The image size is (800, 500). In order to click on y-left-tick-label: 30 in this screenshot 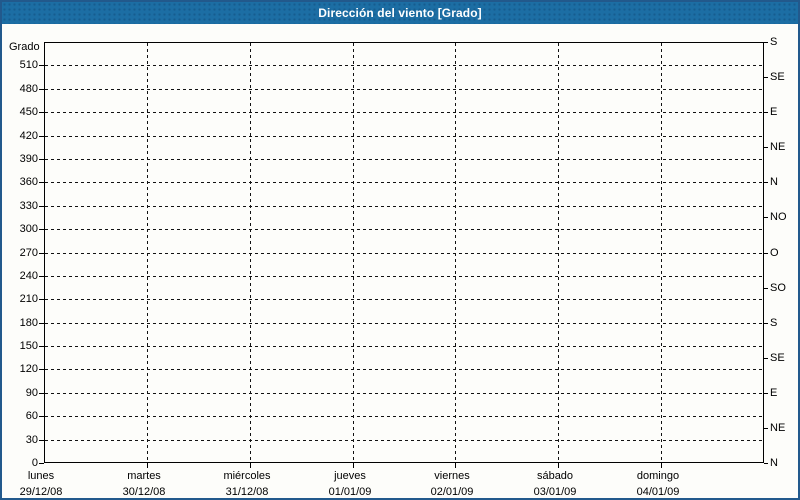, I will do `click(31, 440)`.